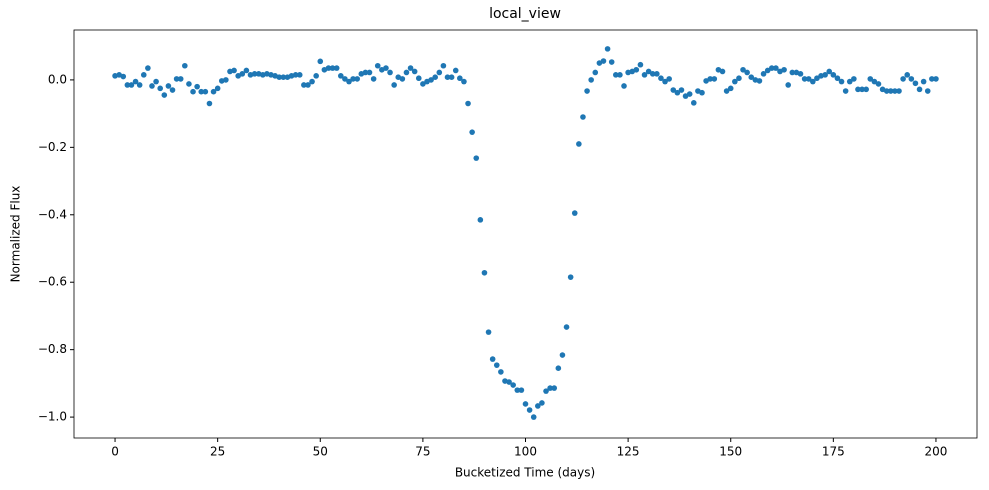  I want to click on x-tick-label: 200, so click(936, 452).